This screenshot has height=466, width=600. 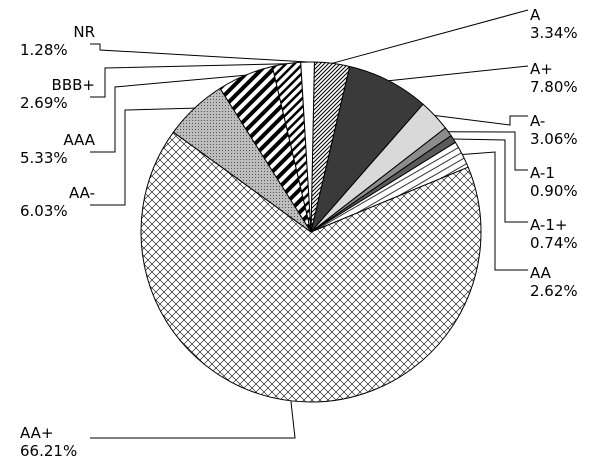 What do you see at coordinates (554, 191) in the screenshot?
I see `slice-value-label: 0.90%` at bounding box center [554, 191].